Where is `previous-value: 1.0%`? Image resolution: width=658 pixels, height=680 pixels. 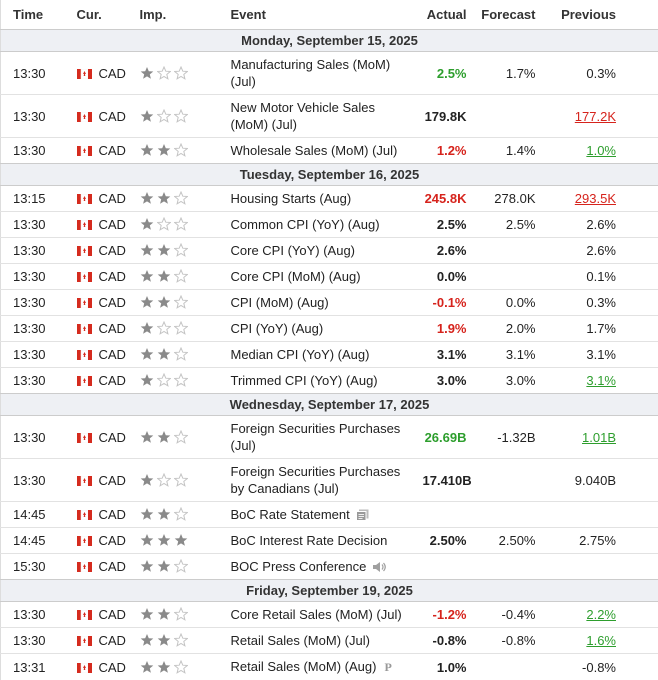 previous-value: 1.0% is located at coordinates (601, 150).